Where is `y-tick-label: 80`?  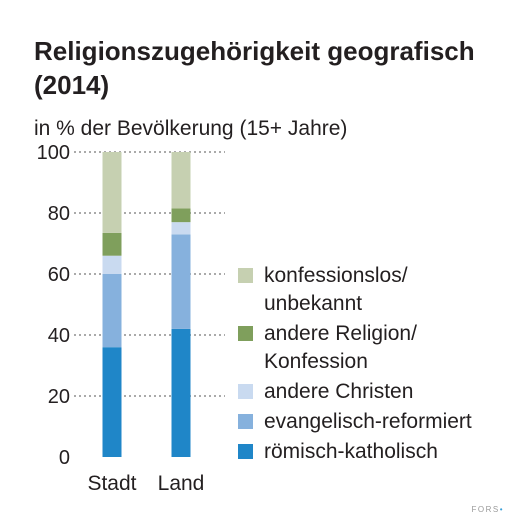 y-tick-label: 80 is located at coordinates (59, 214).